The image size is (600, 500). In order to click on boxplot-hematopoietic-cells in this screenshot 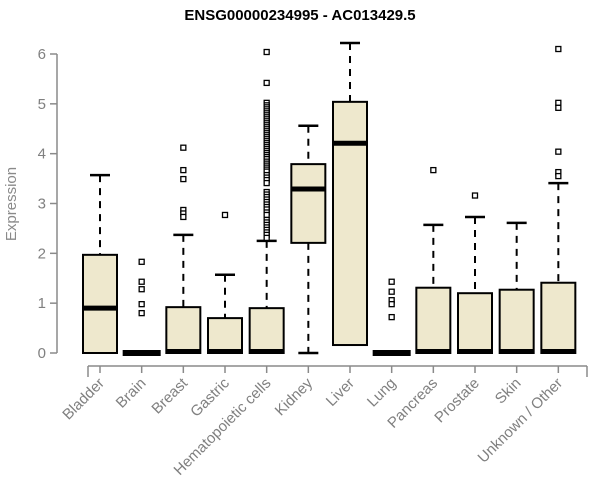, I will do `click(266, 201)`.